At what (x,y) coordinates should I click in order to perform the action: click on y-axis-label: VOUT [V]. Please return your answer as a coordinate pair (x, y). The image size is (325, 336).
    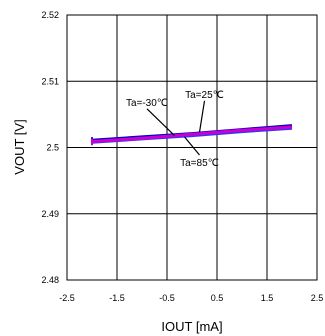
    Looking at the image, I should click on (19, 146).